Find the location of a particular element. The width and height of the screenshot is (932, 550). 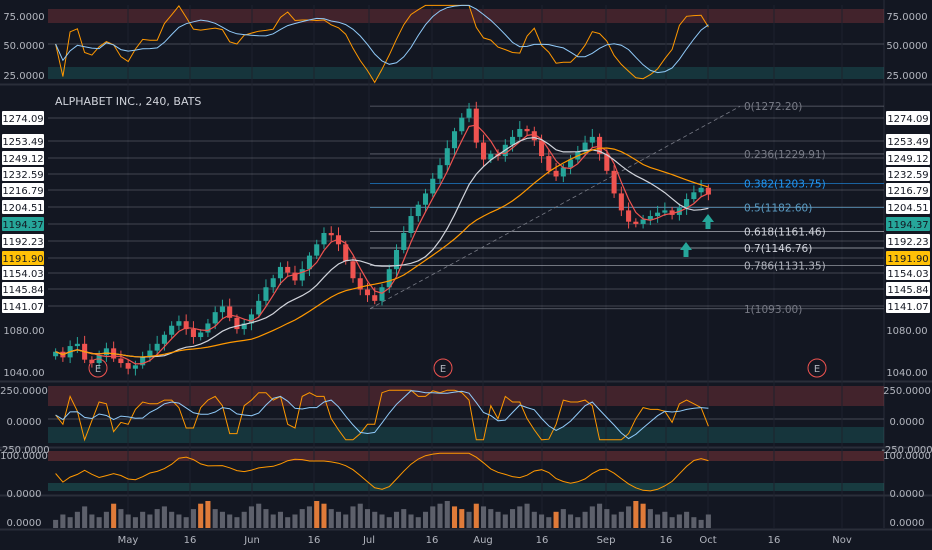

overbought-band is located at coordinates (466, 396).